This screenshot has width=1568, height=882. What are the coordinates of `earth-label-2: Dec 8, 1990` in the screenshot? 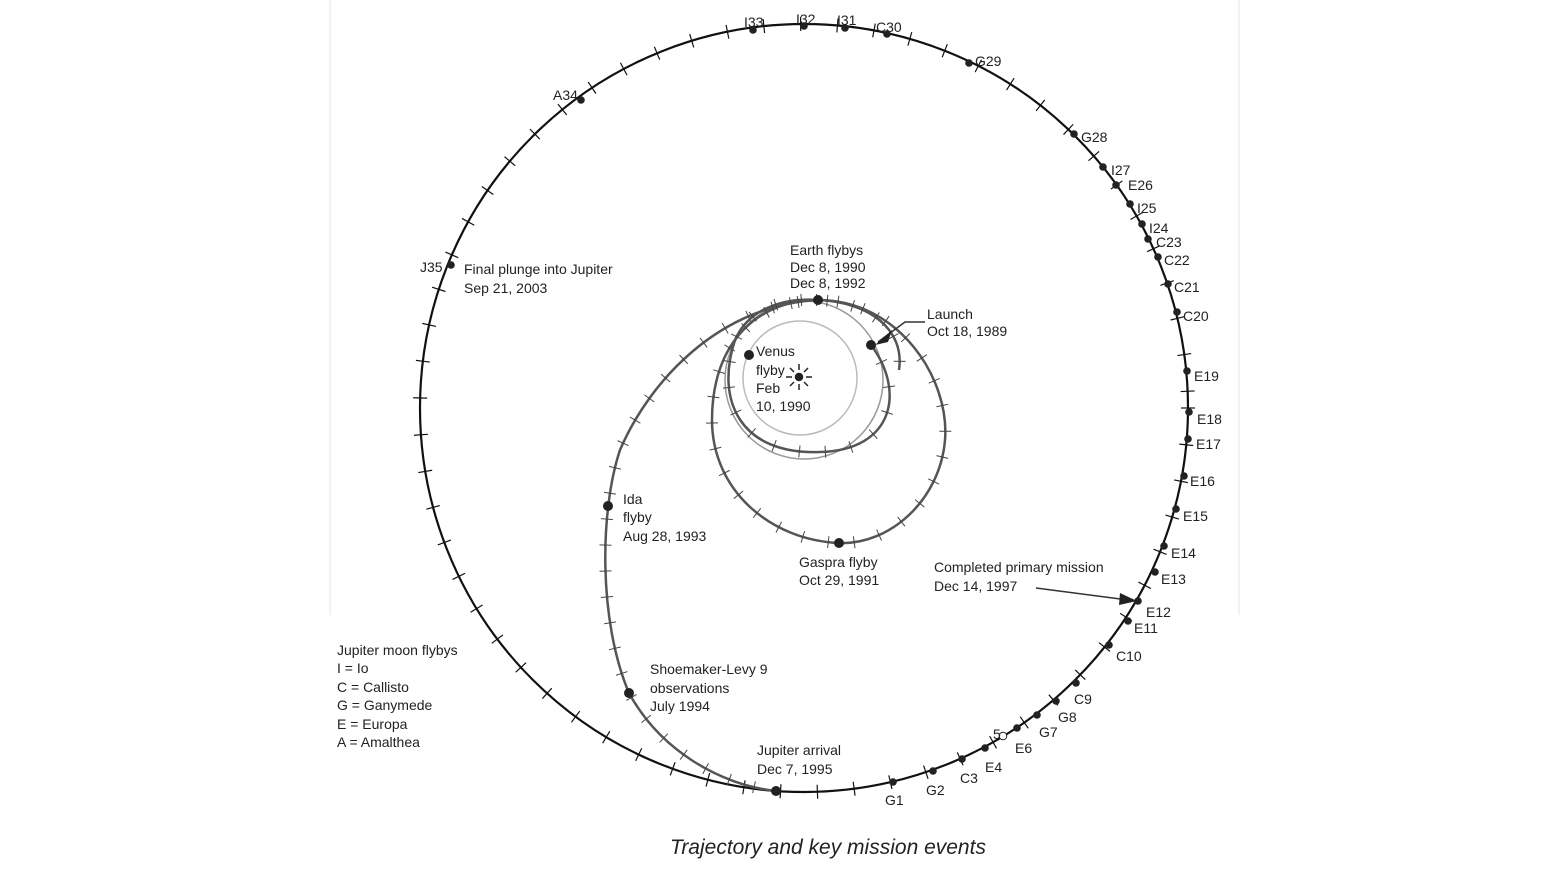 It's located at (828, 267).